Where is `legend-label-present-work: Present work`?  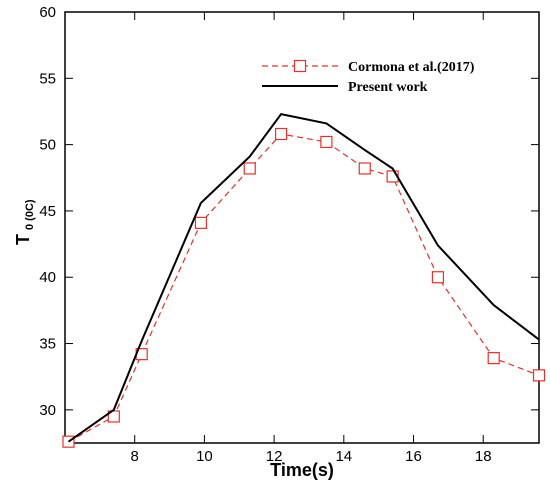 legend-label-present-work: Present work is located at coordinates (388, 87).